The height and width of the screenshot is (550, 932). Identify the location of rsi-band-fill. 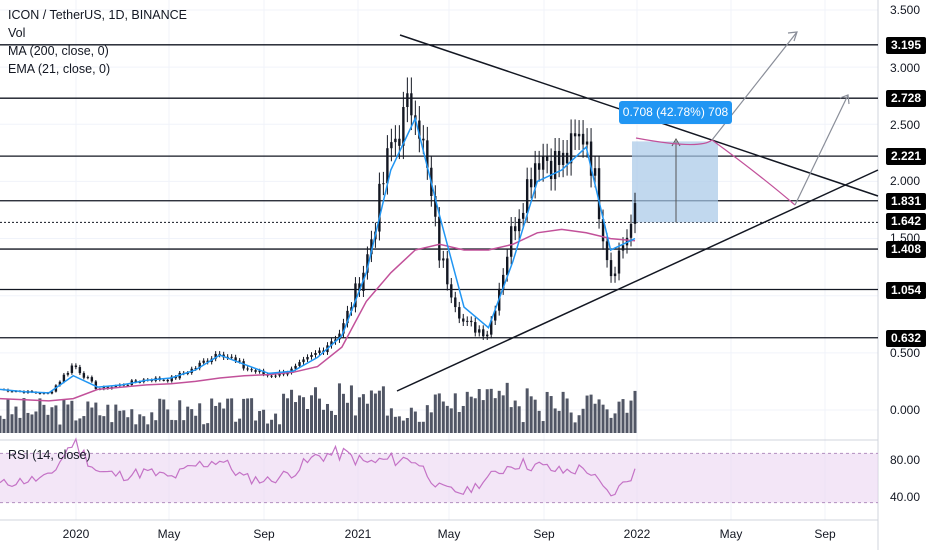
(439, 478).